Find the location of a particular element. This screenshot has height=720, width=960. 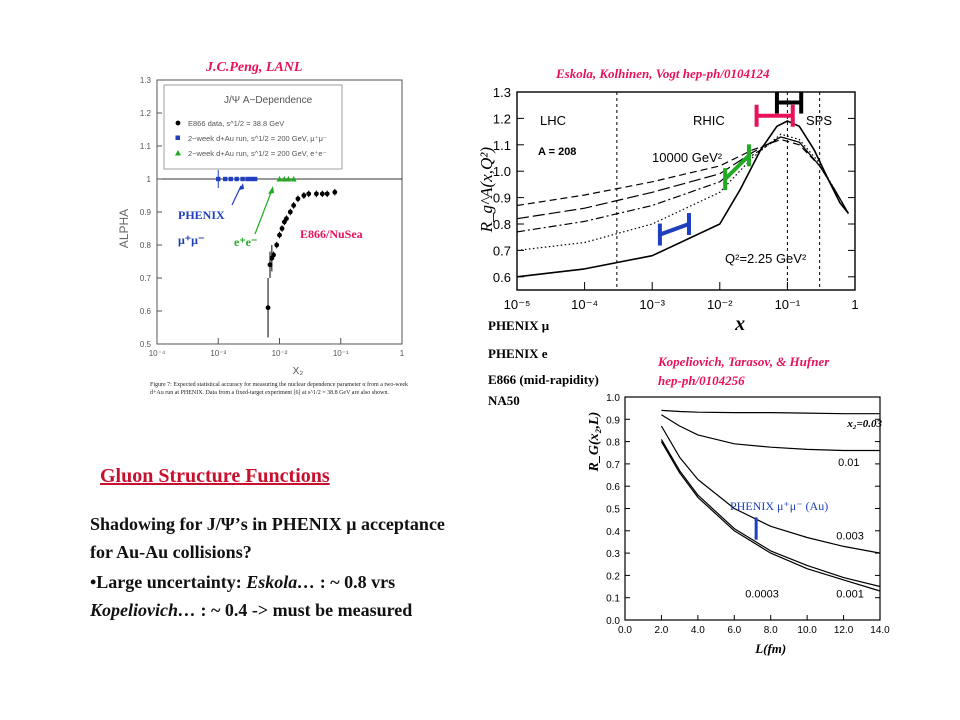

body-line-2: for Au-Au collisions? is located at coordinates (171, 552).